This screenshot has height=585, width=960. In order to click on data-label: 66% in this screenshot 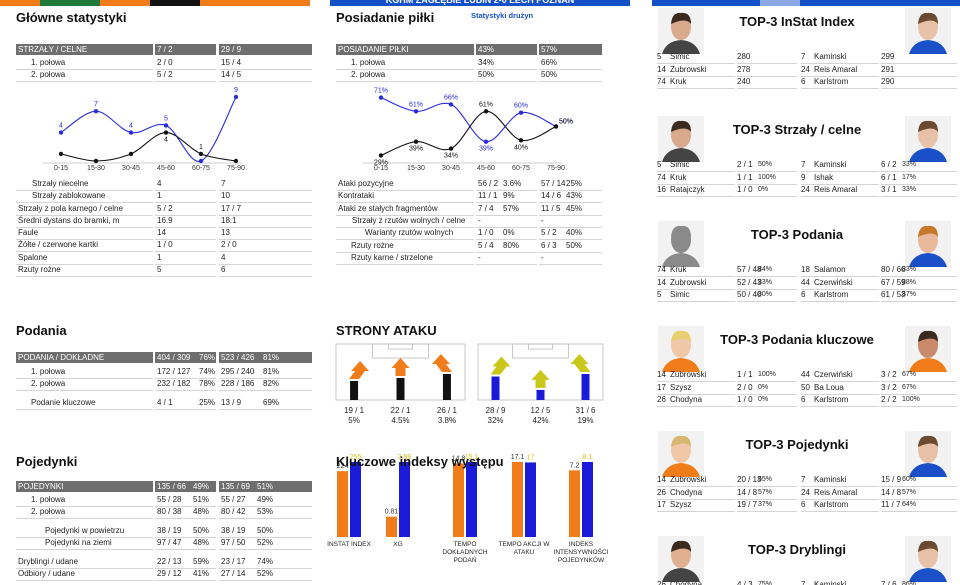, I will do `click(451, 97)`.